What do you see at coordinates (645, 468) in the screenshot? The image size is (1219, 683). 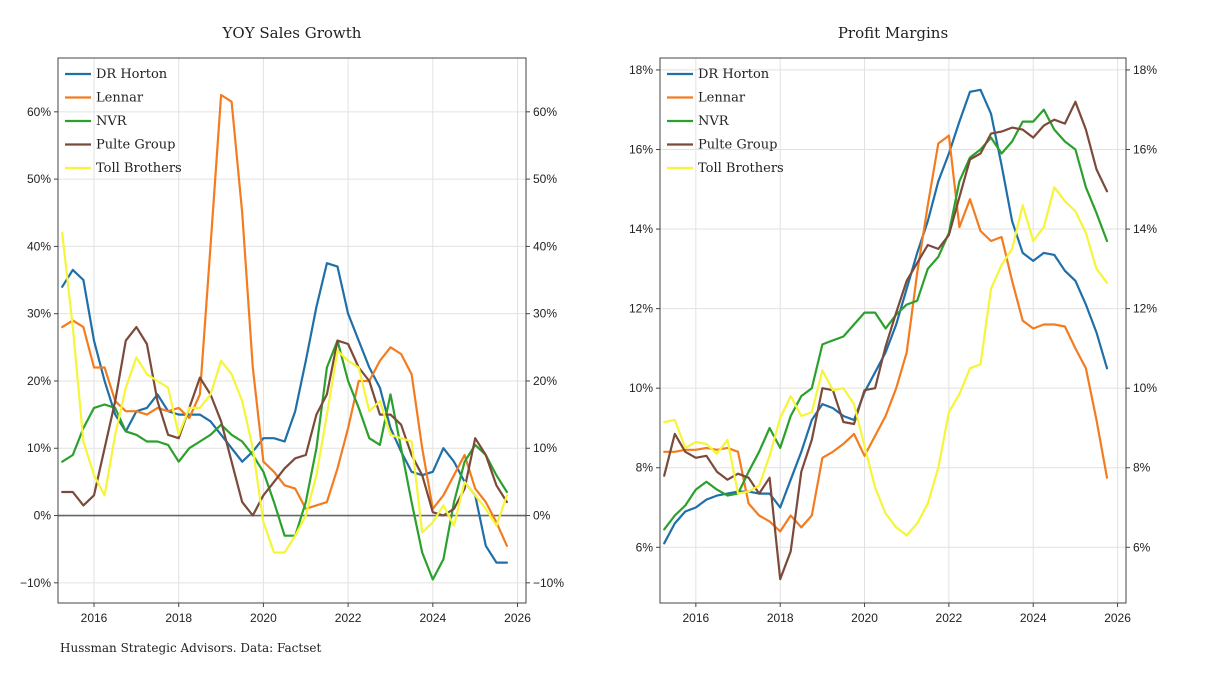 I see `y-tick-label-left: 8%` at bounding box center [645, 468].